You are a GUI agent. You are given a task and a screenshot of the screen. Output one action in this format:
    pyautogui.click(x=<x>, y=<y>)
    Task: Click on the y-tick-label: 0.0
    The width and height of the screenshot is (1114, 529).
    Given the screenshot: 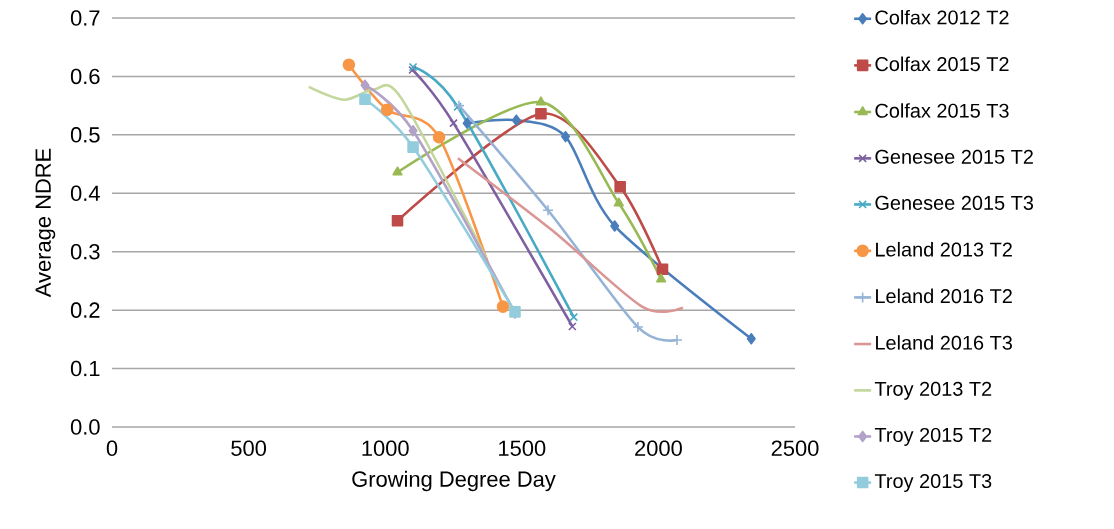 What is the action you would take?
    pyautogui.click(x=85, y=427)
    